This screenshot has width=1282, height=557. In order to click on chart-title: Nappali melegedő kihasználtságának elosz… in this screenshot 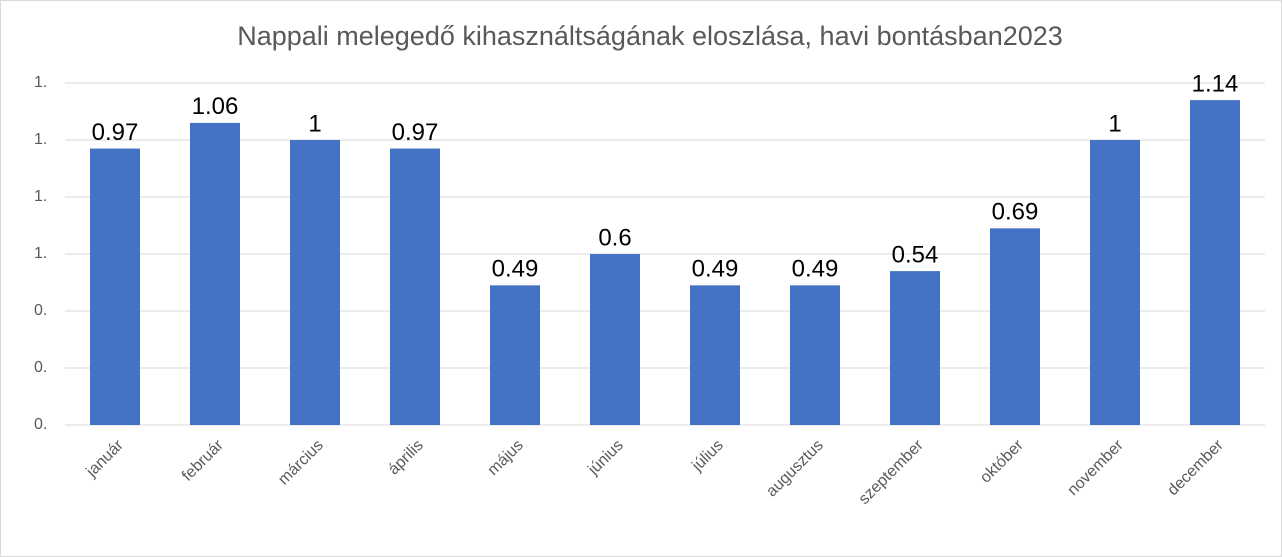, I will do `click(650, 36)`.